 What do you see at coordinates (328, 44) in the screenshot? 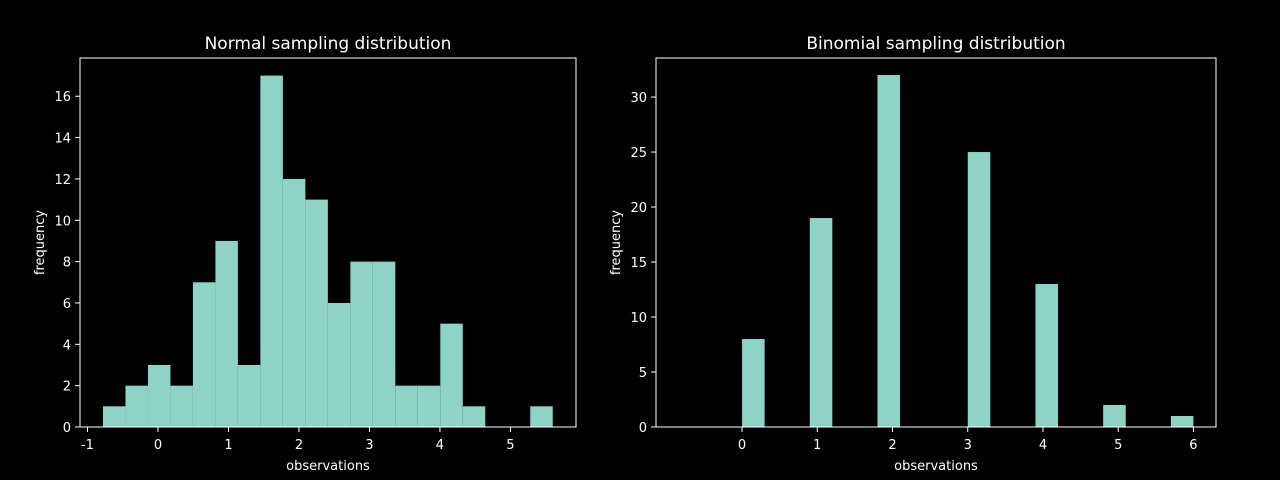
I see `chart-title: Normal sampling distribution` at bounding box center [328, 44].